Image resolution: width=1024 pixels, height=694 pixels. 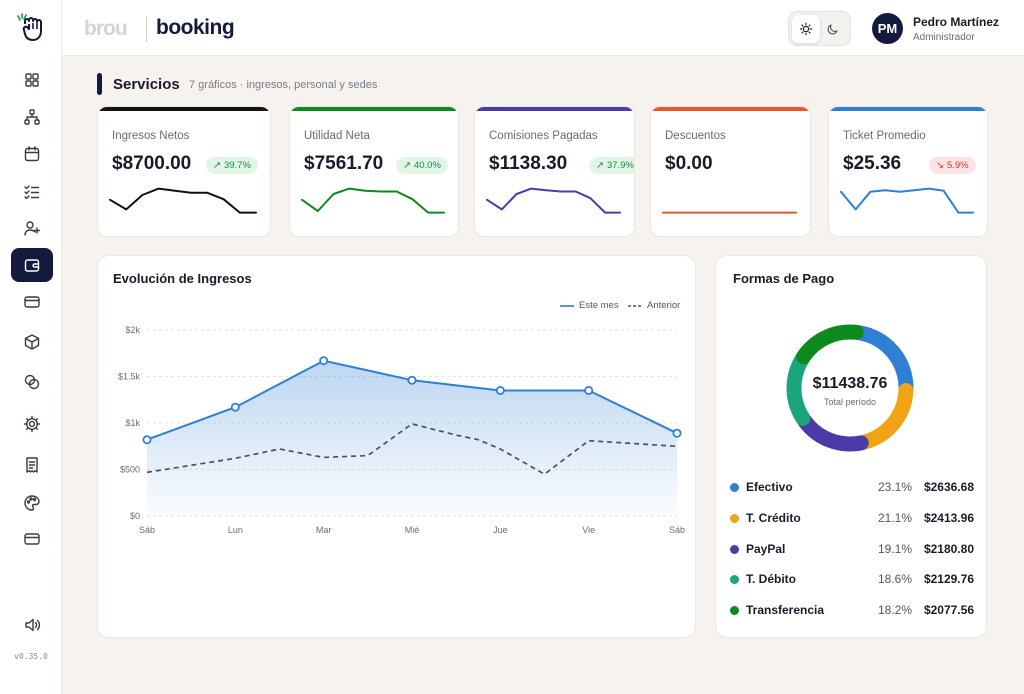 What do you see at coordinates (412, 438) in the screenshot?
I see `area-fill-este-mes` at bounding box center [412, 438].